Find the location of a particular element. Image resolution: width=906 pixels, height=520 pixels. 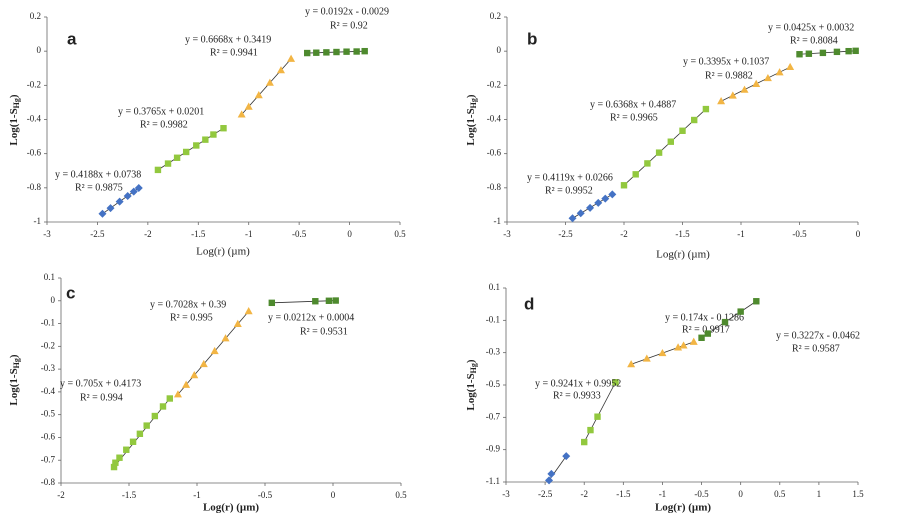

trend-r-squared: R² = 0.9933 is located at coordinates (577, 395).